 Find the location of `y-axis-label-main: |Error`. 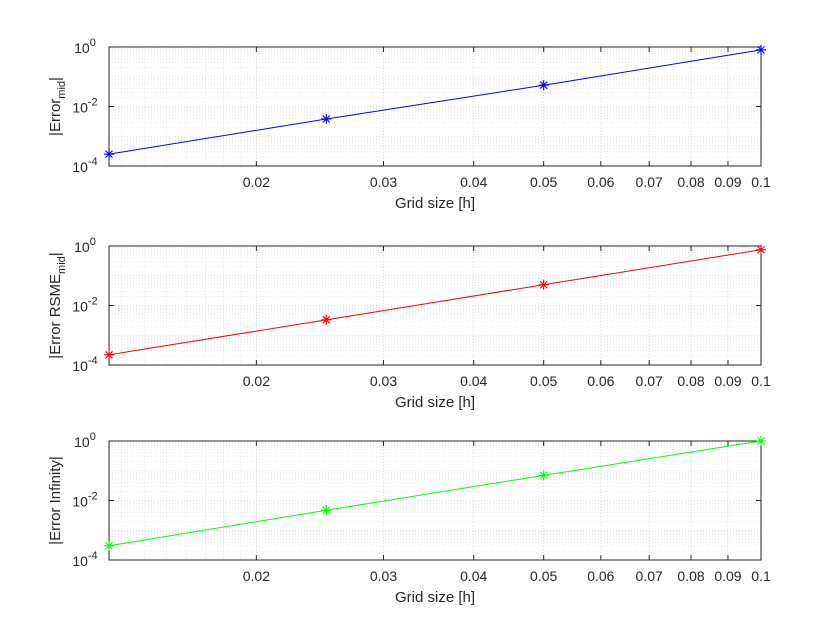

y-axis-label-main: |Error is located at coordinates (55, 117).